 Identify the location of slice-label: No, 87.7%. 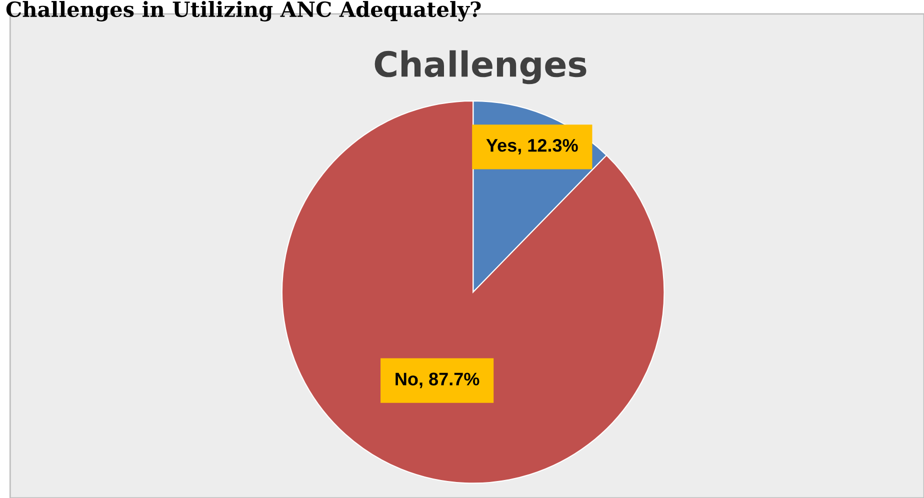
(438, 380).